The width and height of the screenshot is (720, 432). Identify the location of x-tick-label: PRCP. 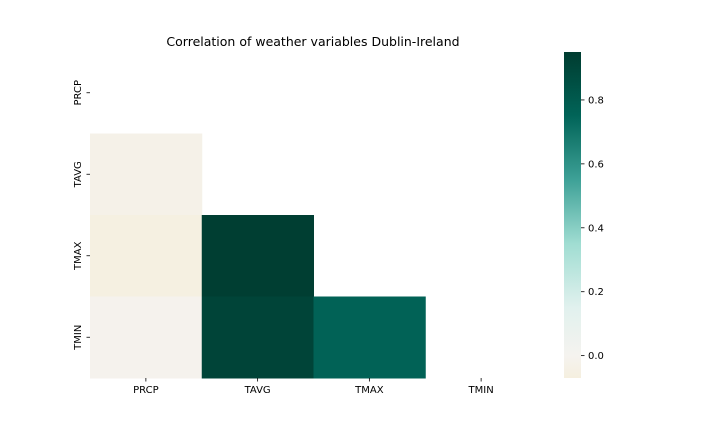
(146, 390).